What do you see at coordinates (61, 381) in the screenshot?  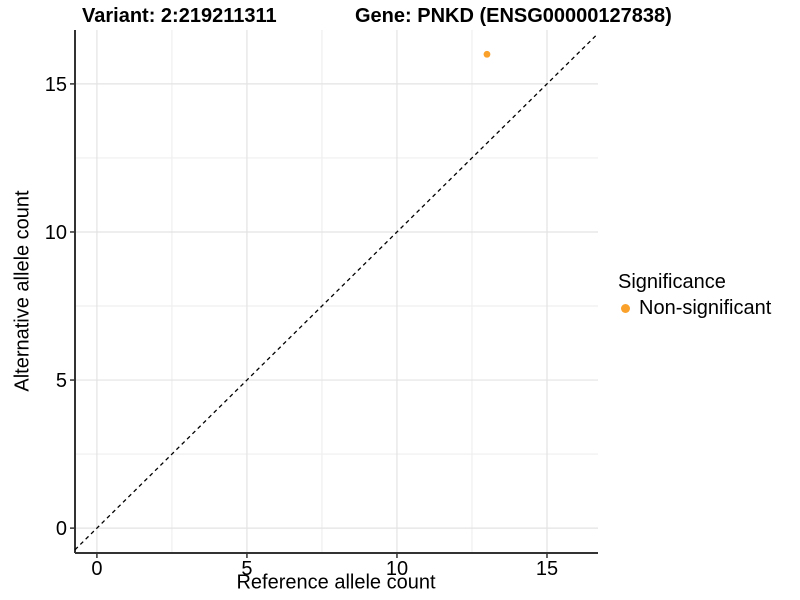 I see `y-tick-label: 5` at bounding box center [61, 381].